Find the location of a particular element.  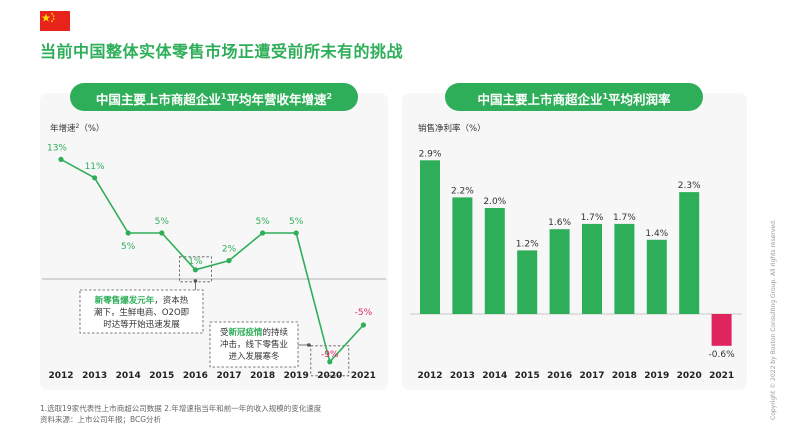

callout-new-retail-segment: 潮下，生鲜电商、O2O即 is located at coordinates (141, 312).